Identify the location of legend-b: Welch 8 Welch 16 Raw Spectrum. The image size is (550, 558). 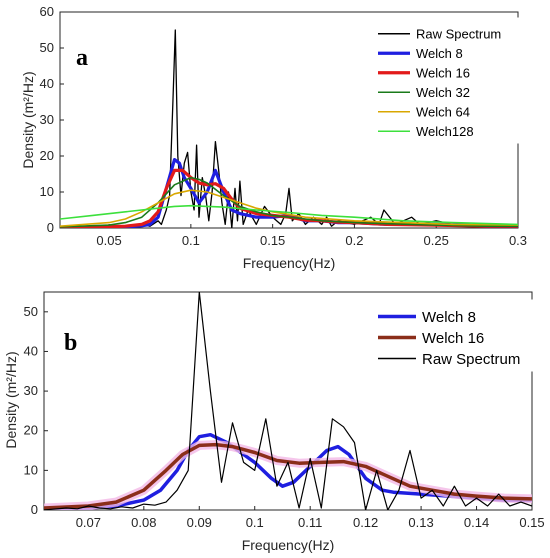
(452, 335).